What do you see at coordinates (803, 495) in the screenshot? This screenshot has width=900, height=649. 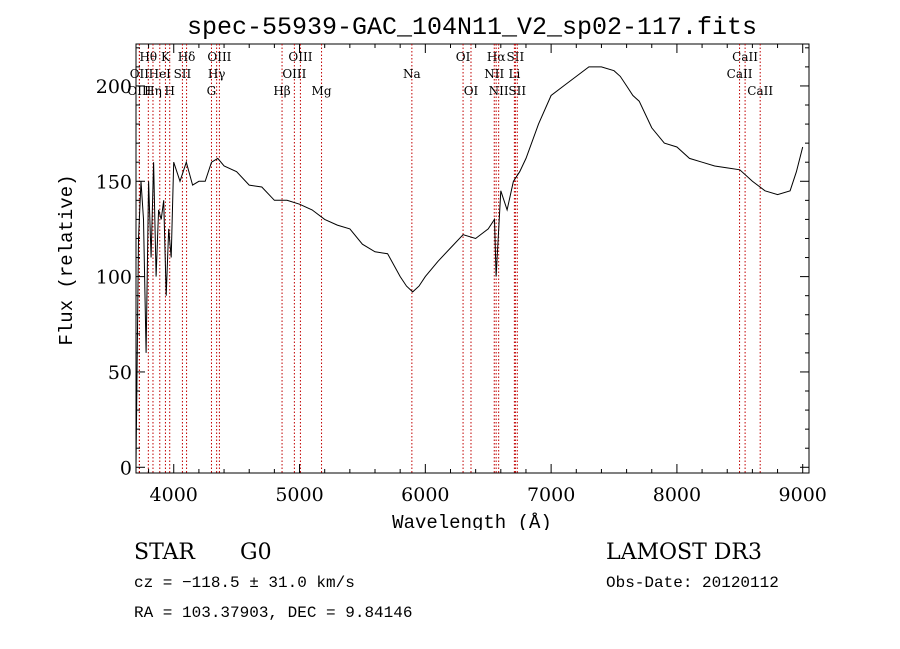 I see `x-tick-label-5: 9000` at bounding box center [803, 495].